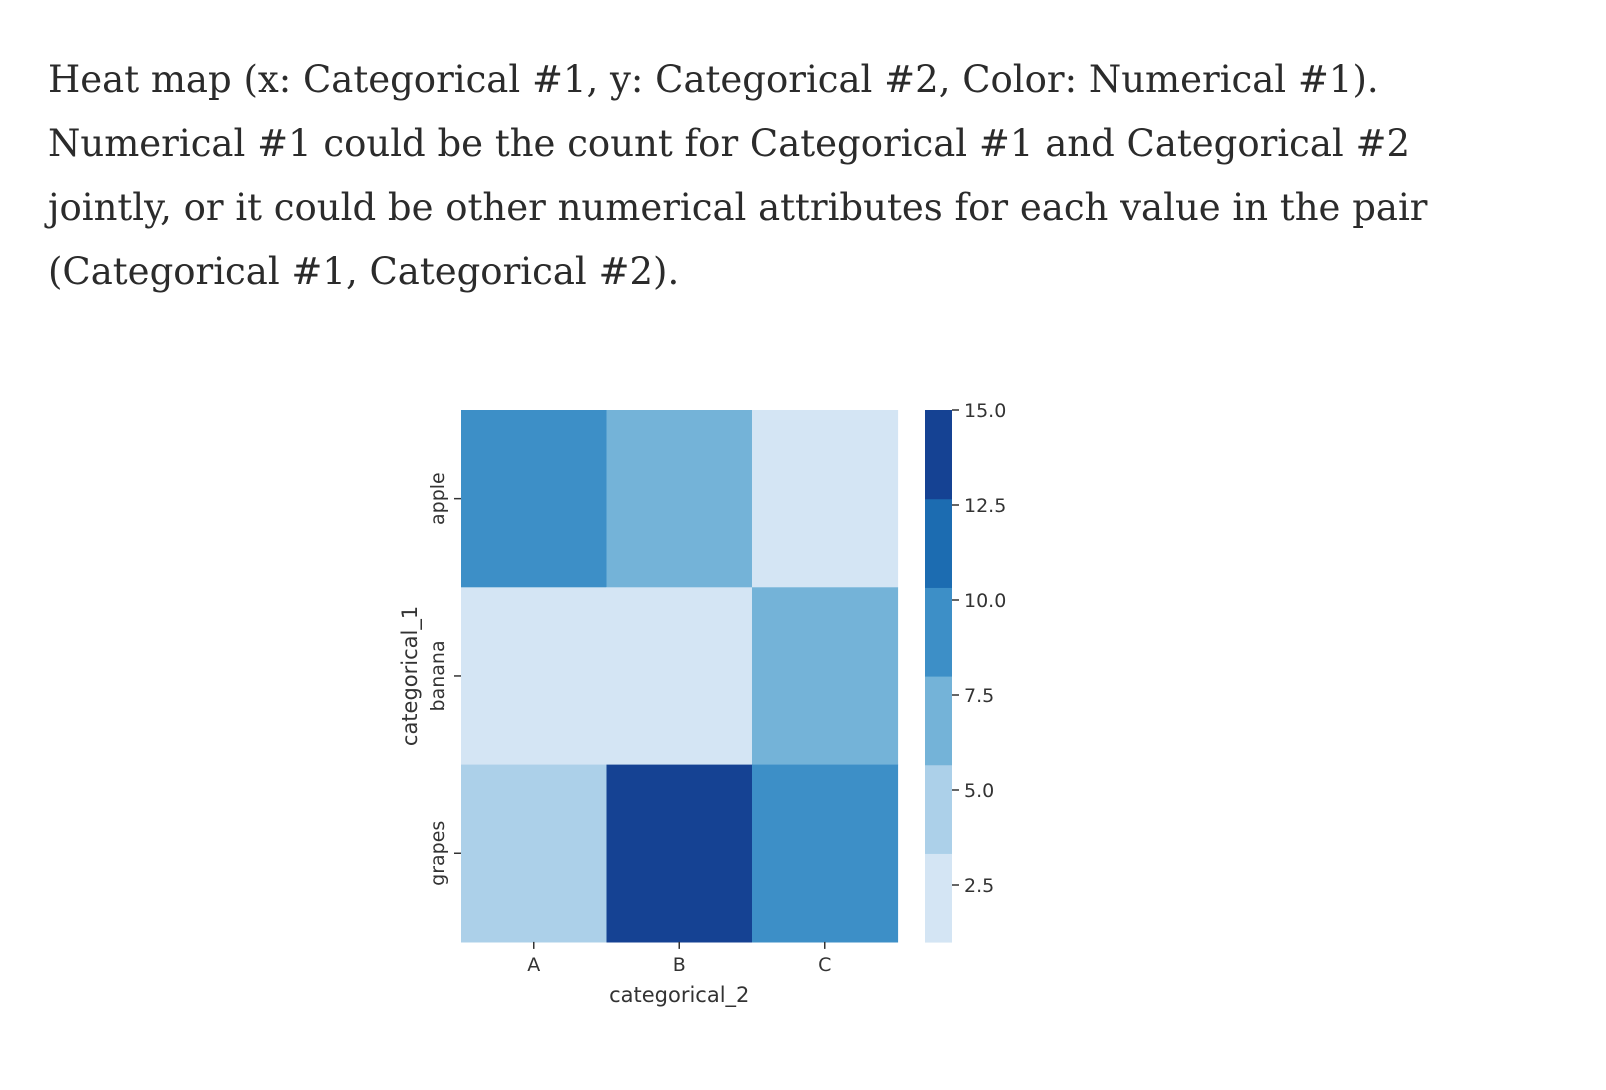 Image resolution: width=1606 pixels, height=1090 pixels. Describe the element at coordinates (825, 499) in the screenshot. I see `heatmap-cell-apple-C` at that location.